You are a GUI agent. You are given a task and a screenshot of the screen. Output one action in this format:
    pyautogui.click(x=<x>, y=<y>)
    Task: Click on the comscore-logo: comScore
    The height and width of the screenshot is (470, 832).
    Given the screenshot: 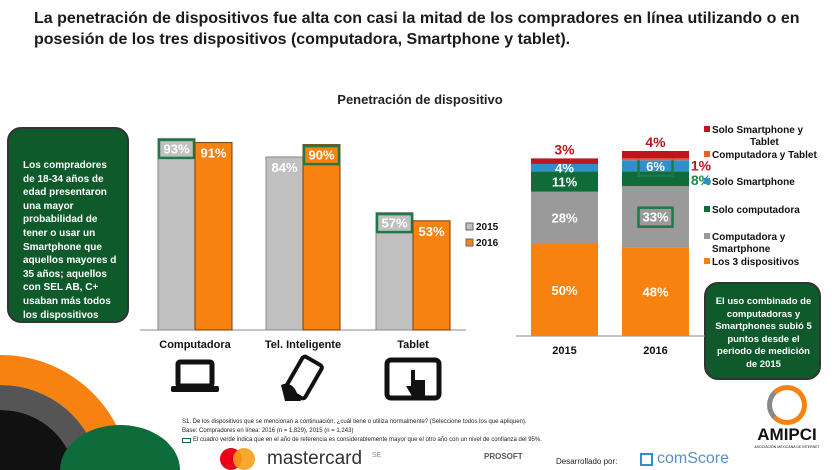 What is the action you would take?
    pyautogui.click(x=684, y=459)
    